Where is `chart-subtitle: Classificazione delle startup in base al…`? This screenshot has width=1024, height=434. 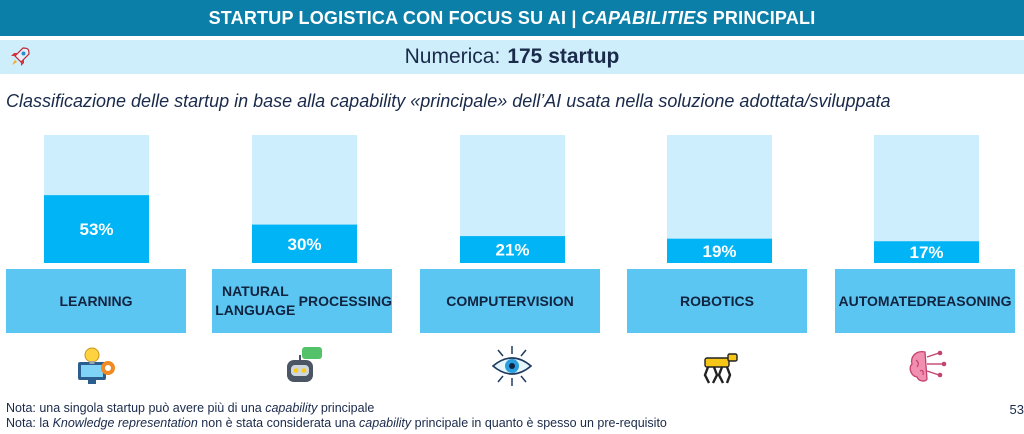 chart-subtitle: Classificazione delle startup in base al… is located at coordinates (448, 101).